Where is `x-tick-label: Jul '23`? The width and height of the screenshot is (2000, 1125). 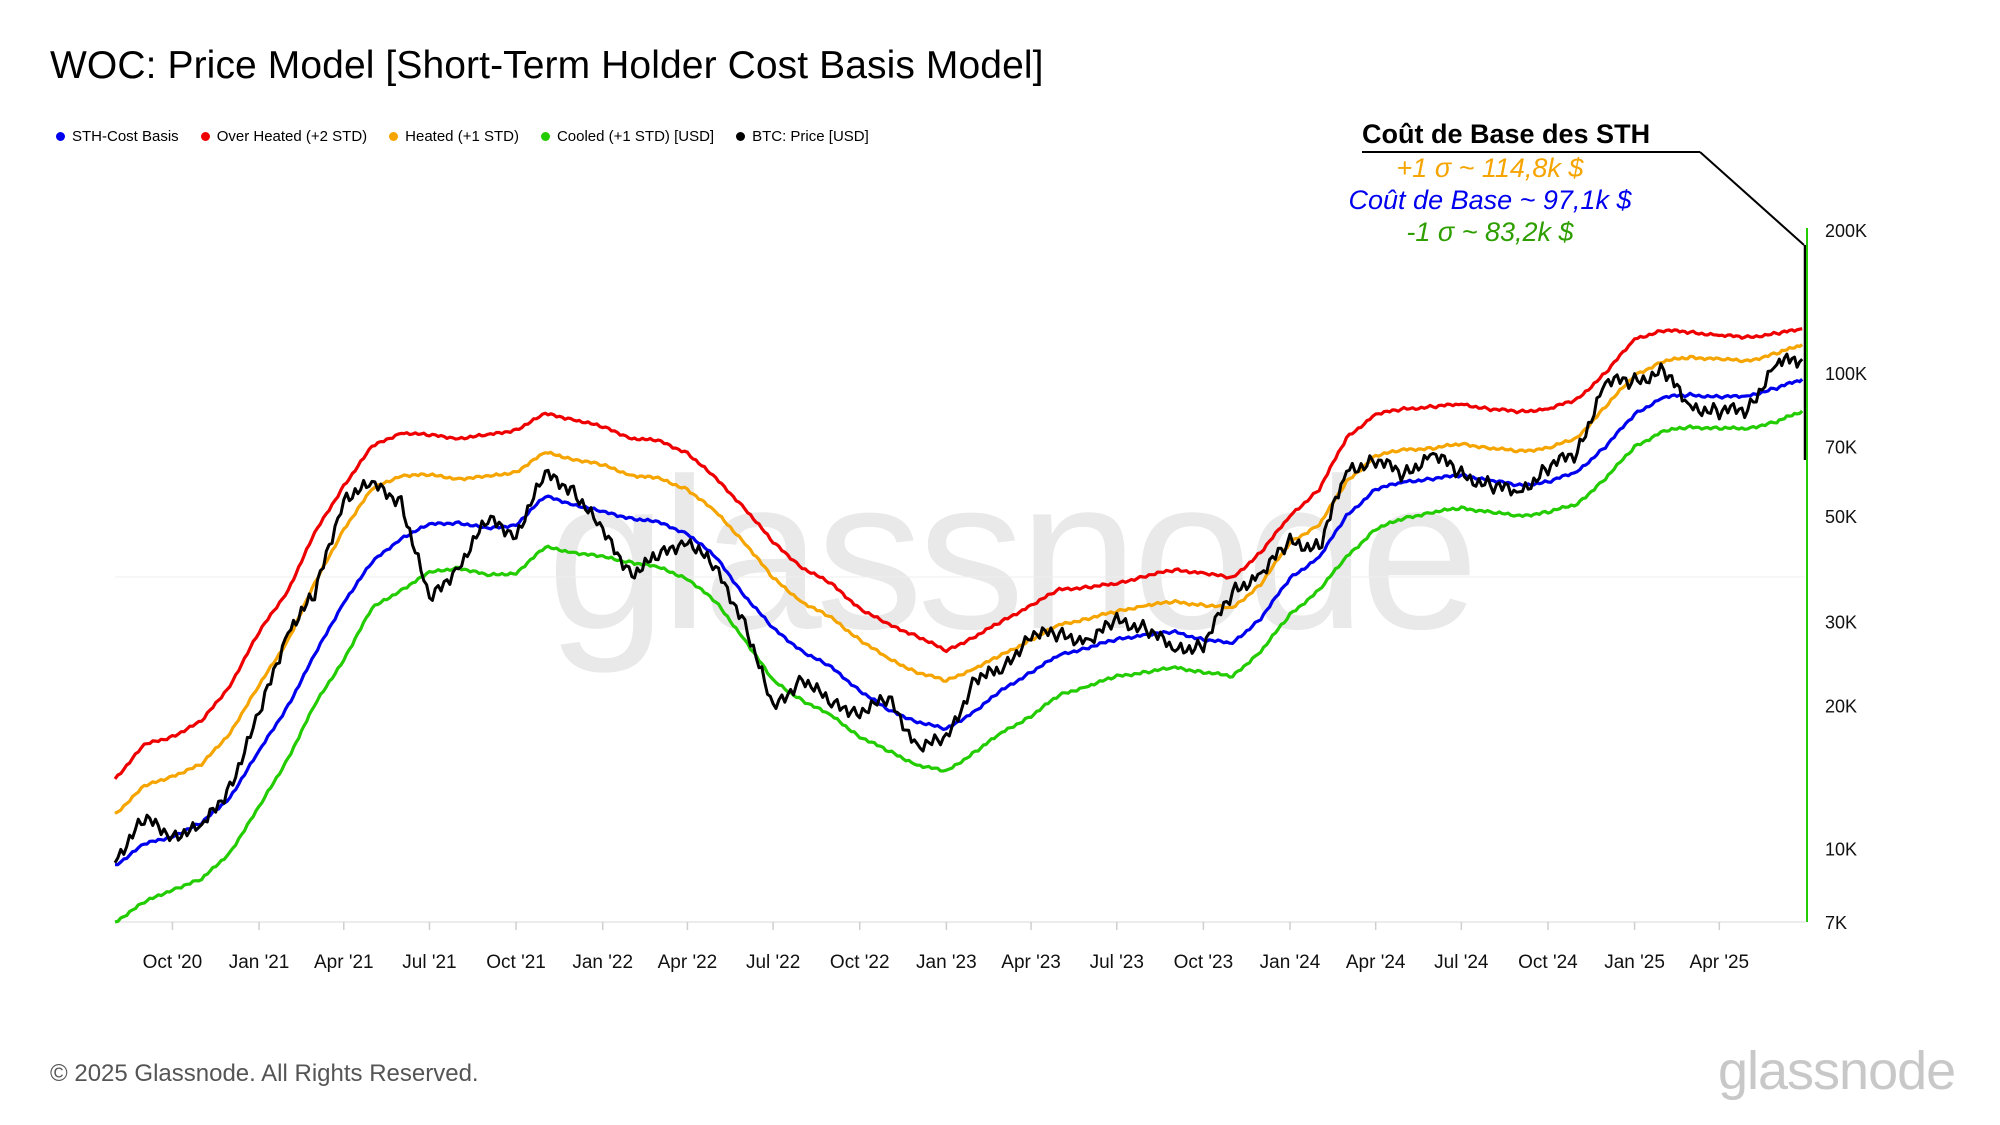 x-tick-label: Jul '23 is located at coordinates (1117, 962).